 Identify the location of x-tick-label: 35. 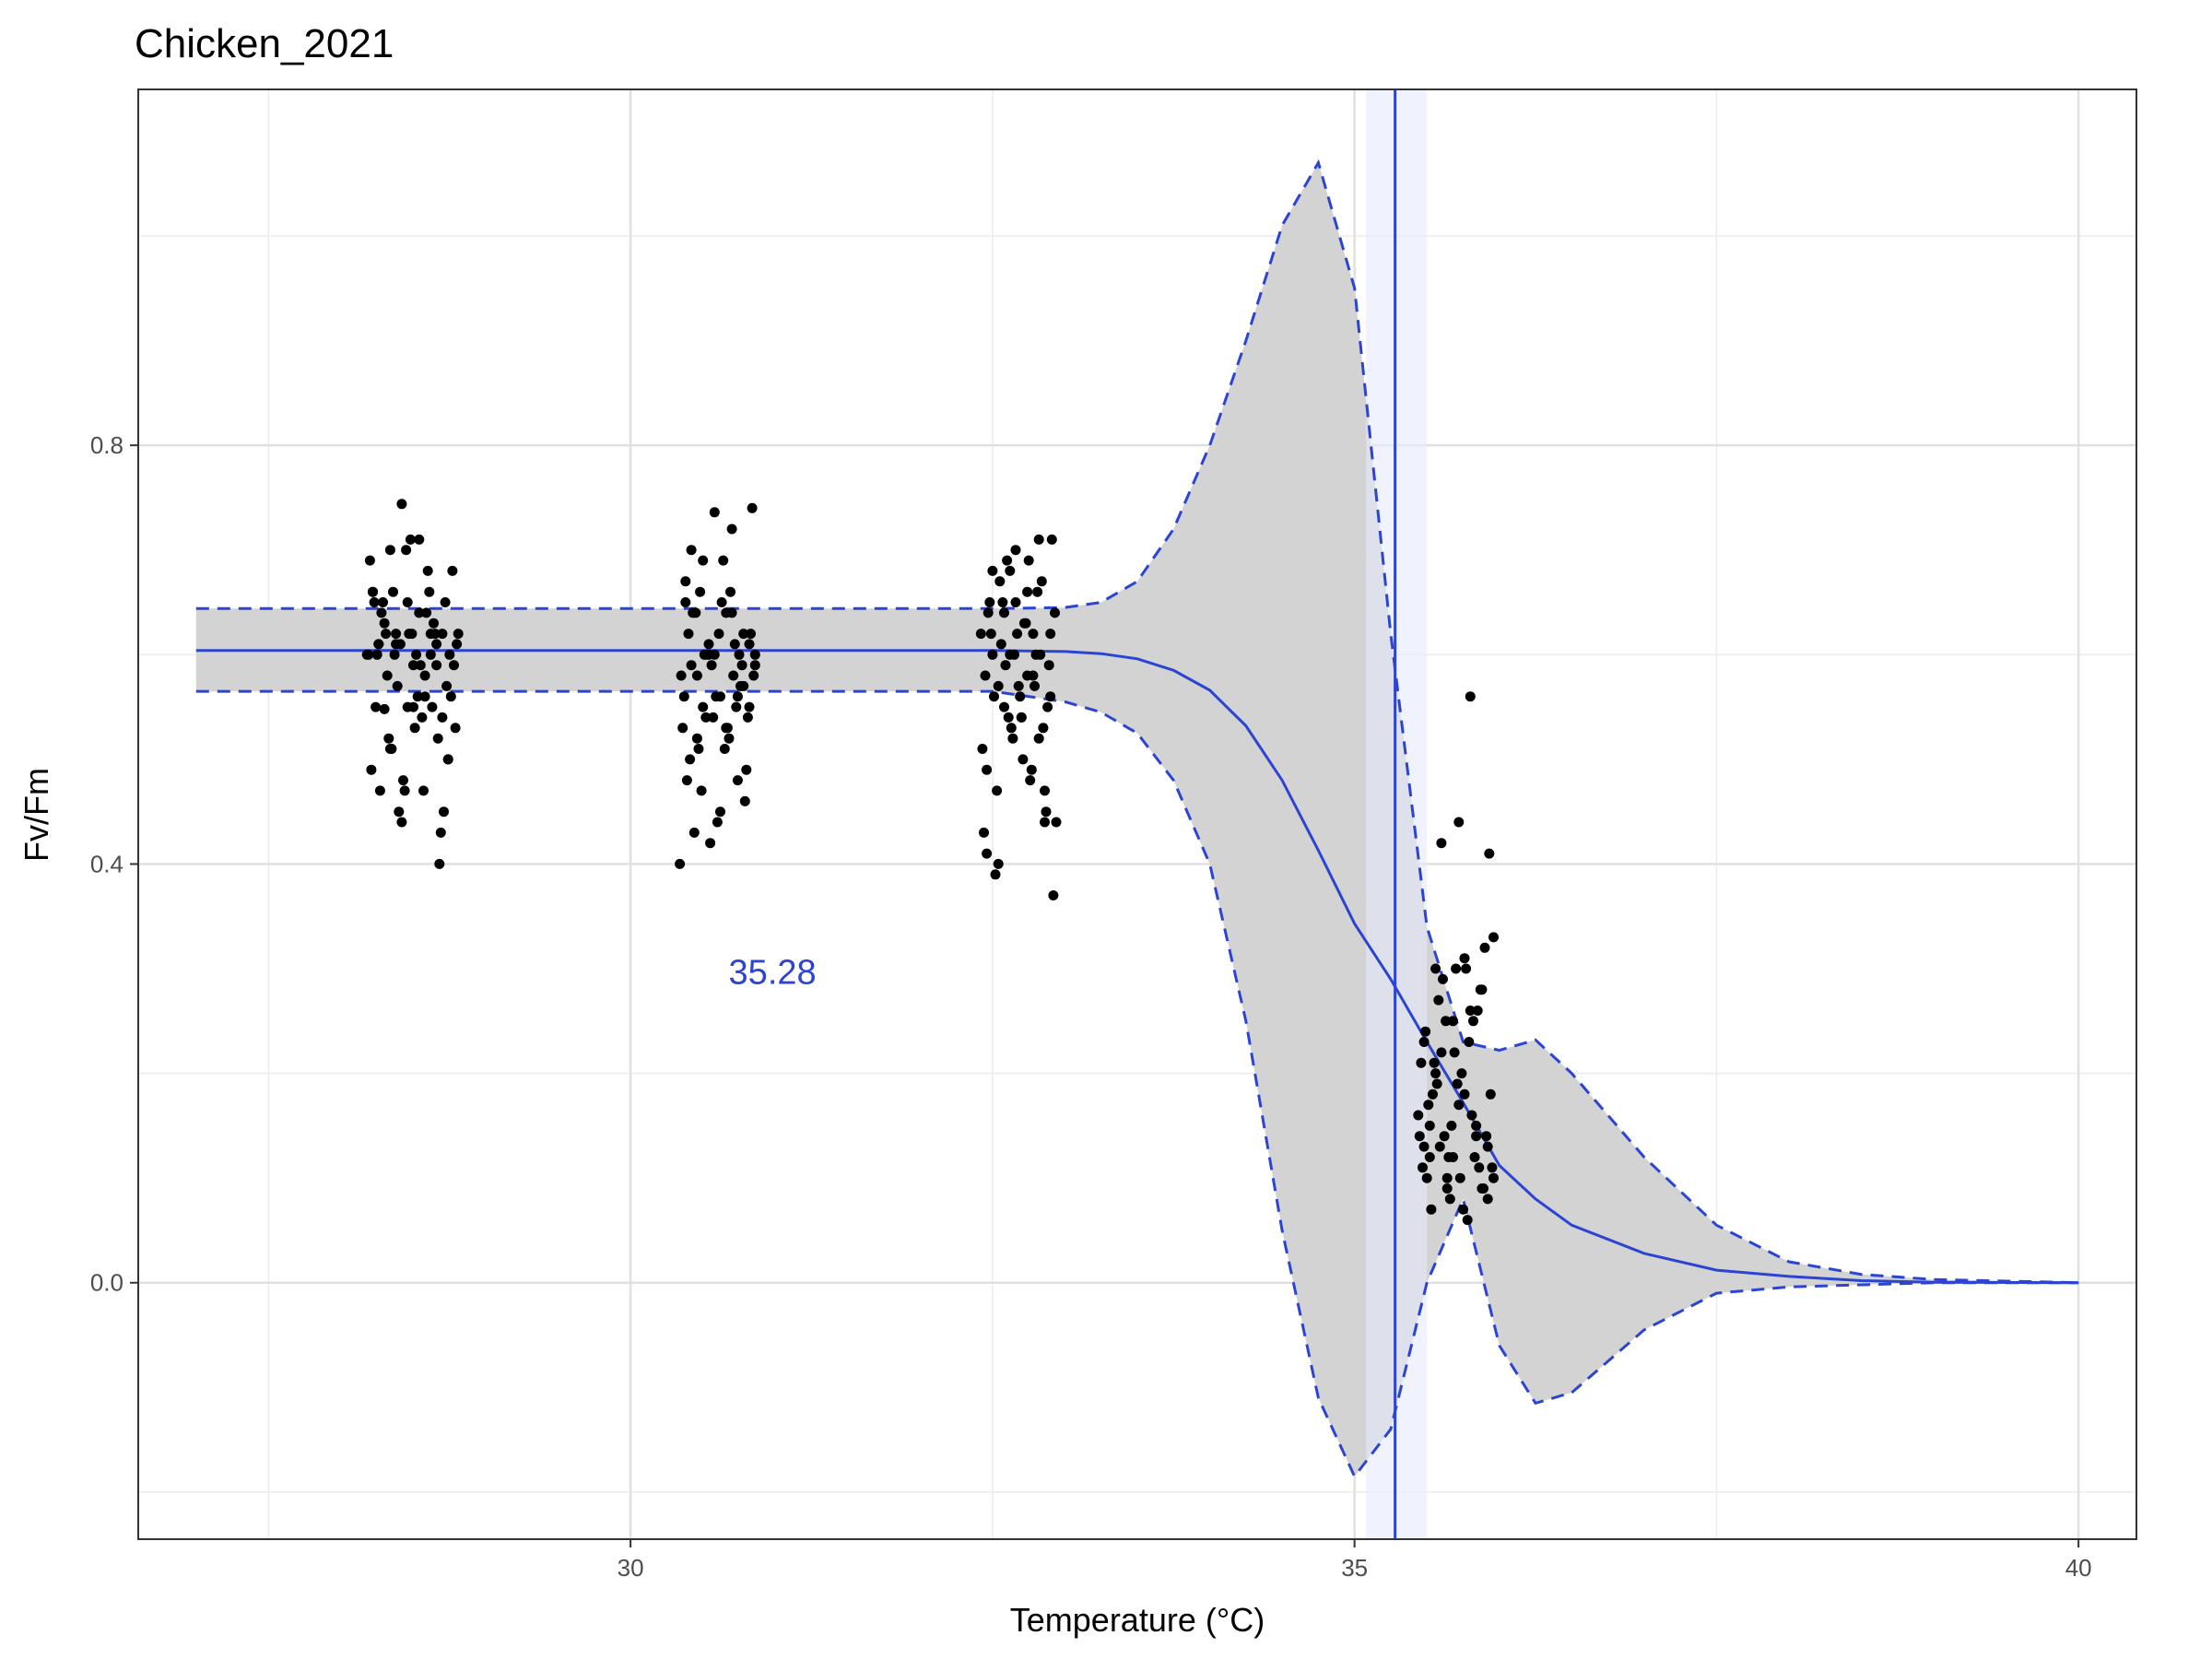
(1354, 1568).